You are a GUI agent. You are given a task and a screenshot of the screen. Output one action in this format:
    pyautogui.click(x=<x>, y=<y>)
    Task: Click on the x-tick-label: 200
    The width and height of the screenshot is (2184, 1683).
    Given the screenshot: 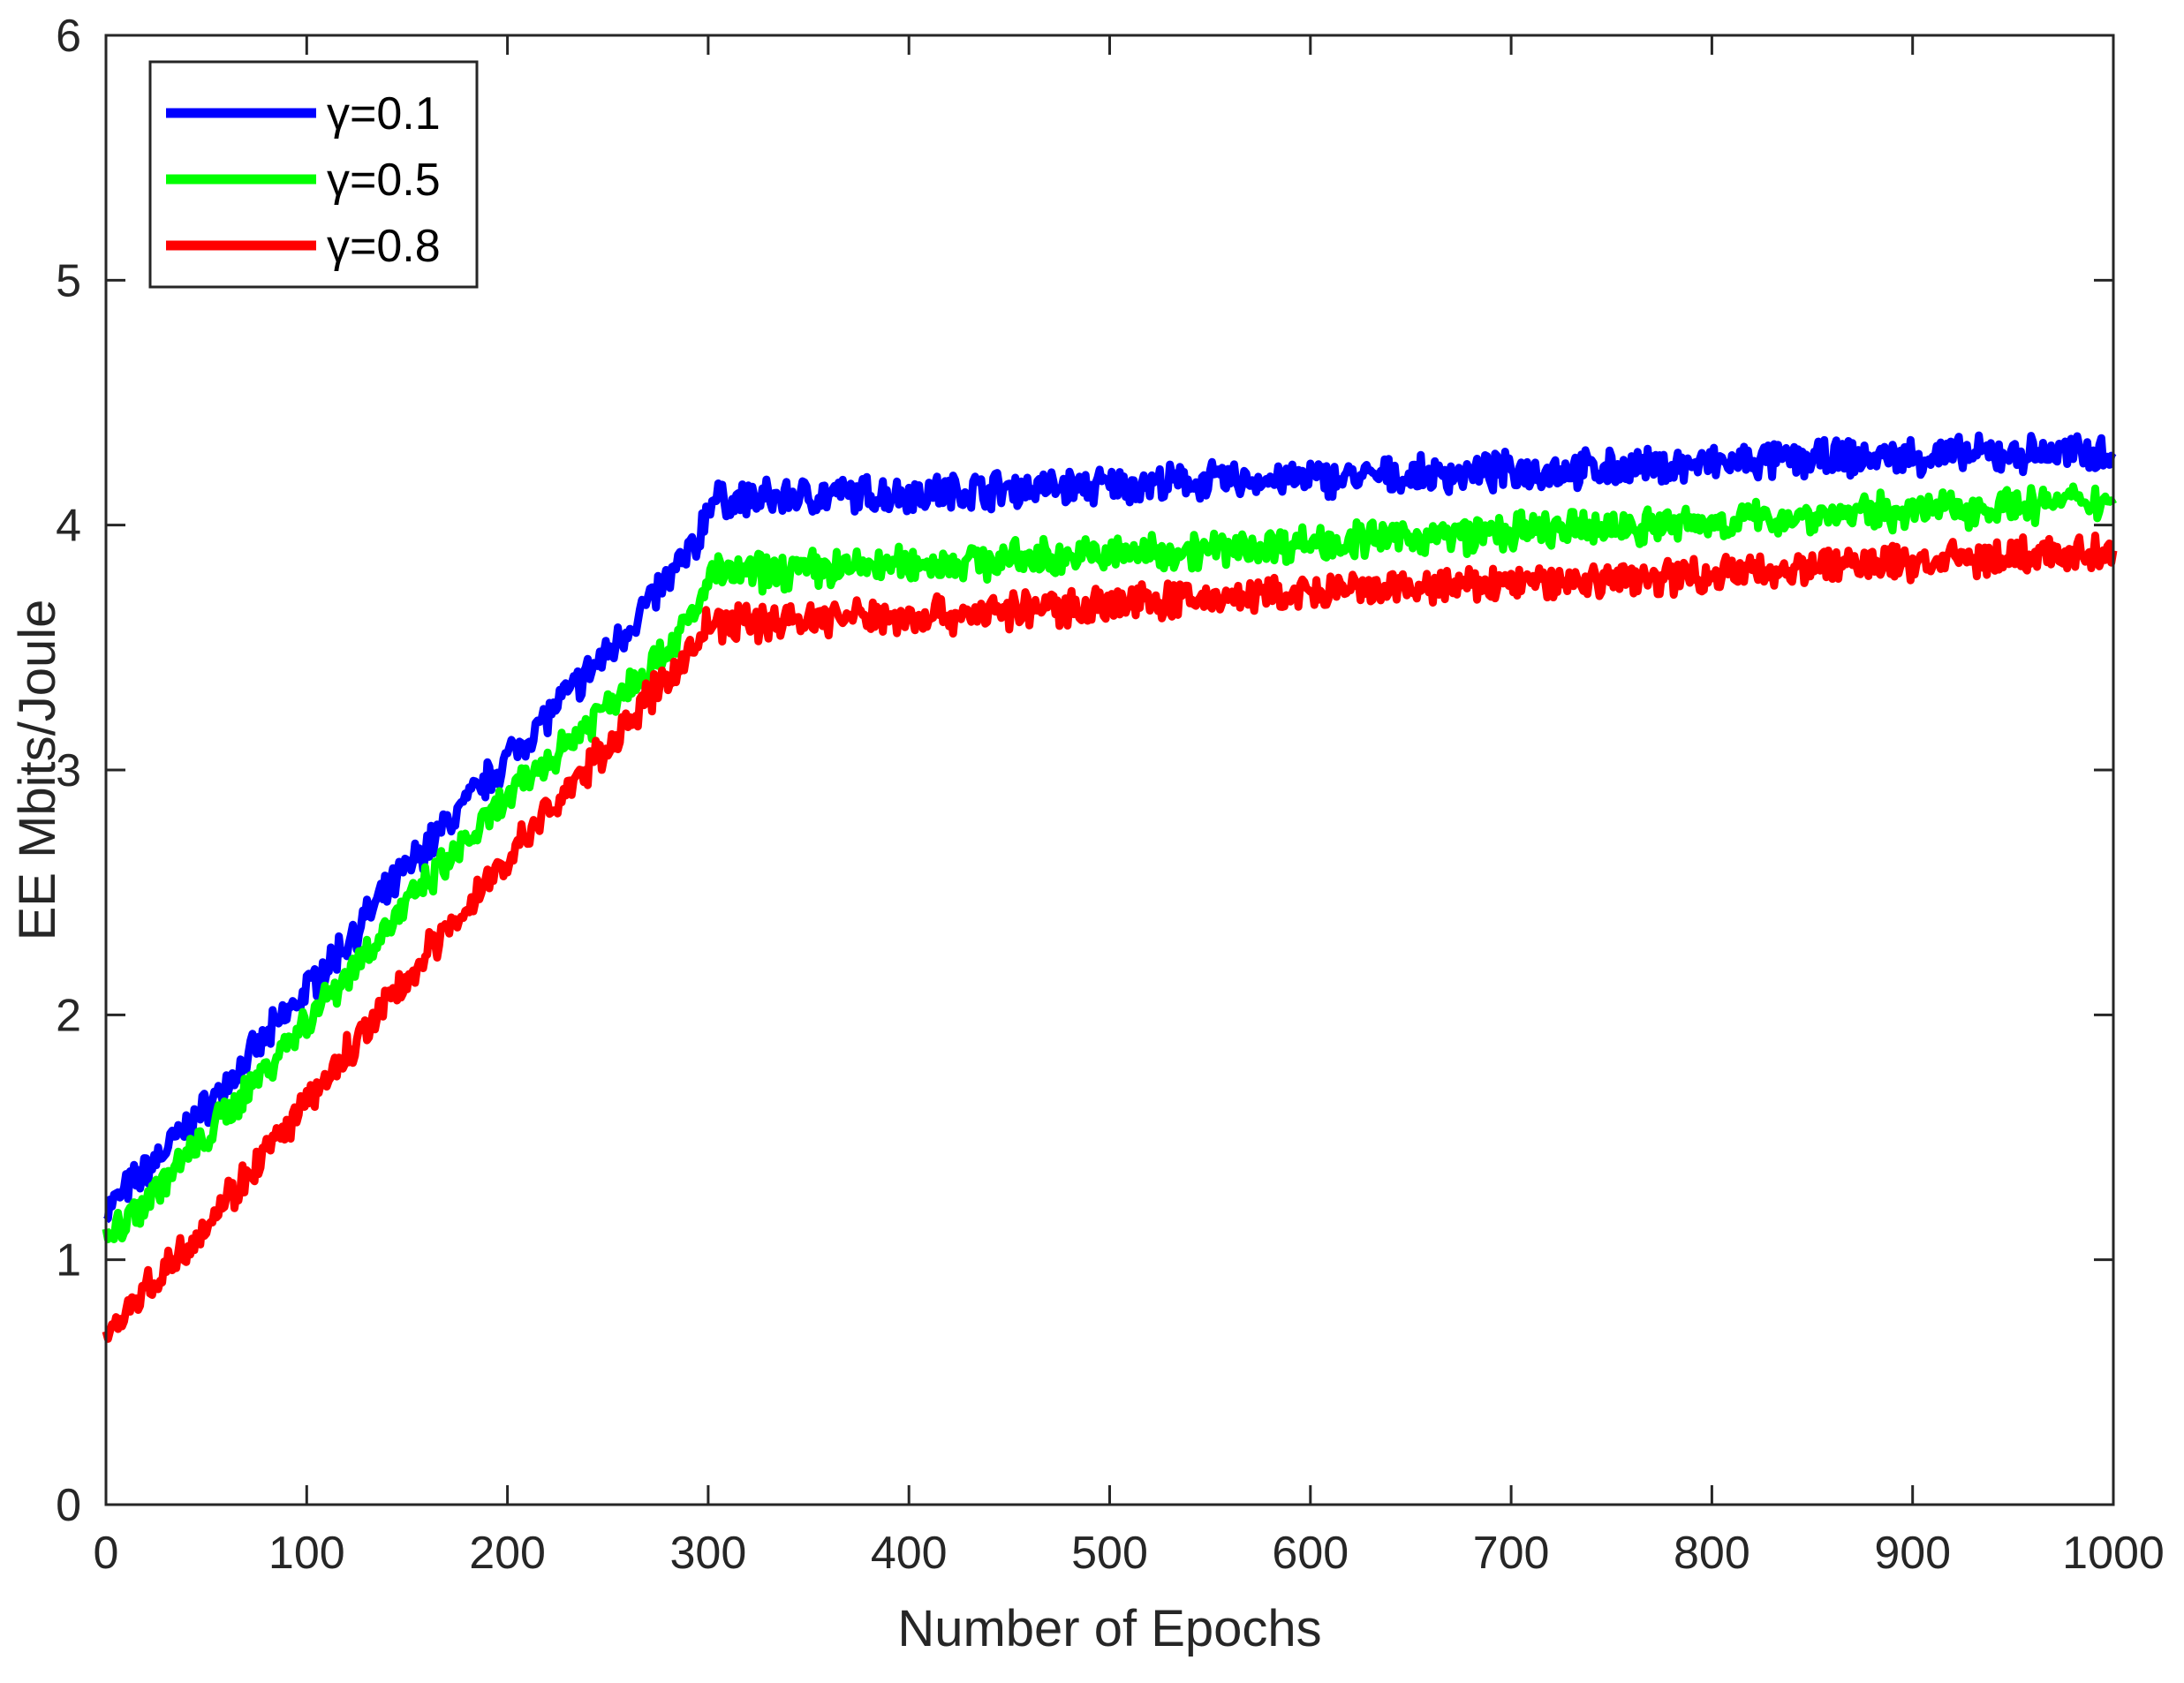 What is the action you would take?
    pyautogui.click(x=507, y=1553)
    